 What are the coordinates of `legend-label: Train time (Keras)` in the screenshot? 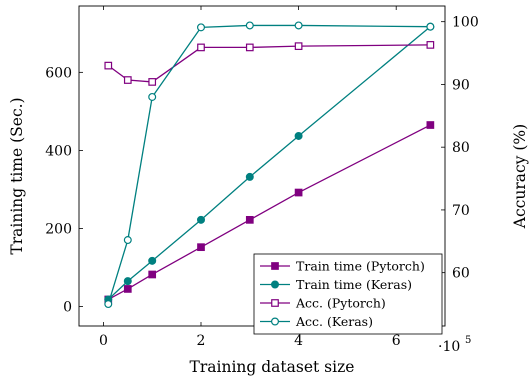 It's located at (354, 284).